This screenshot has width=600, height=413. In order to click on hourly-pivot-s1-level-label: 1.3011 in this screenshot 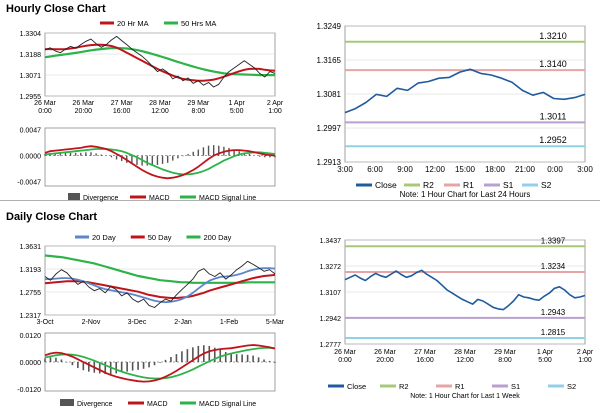, I will do `click(553, 116)`.